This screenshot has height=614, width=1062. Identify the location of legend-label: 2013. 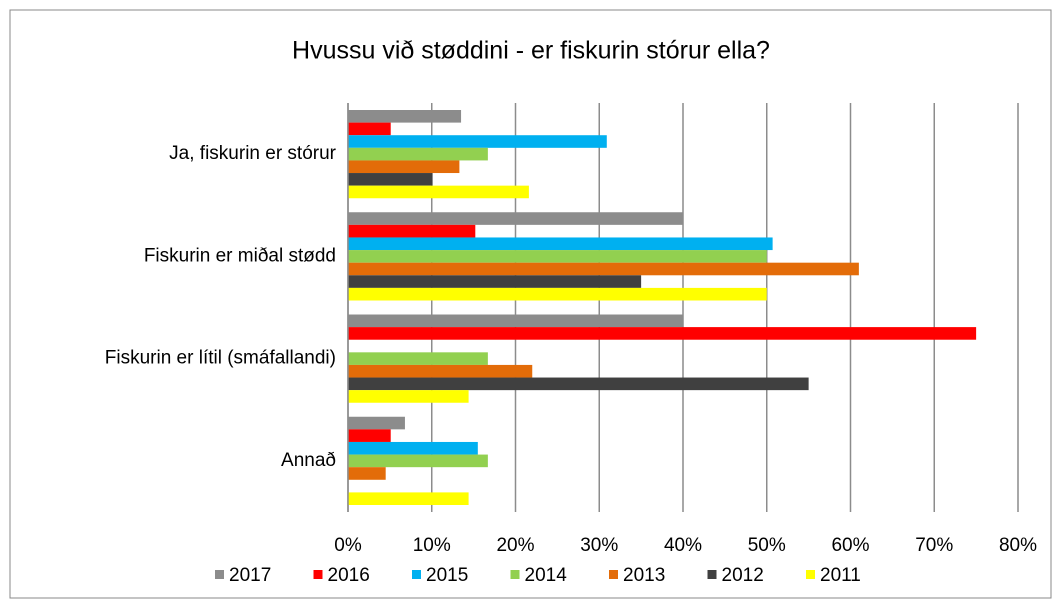
(644, 575).